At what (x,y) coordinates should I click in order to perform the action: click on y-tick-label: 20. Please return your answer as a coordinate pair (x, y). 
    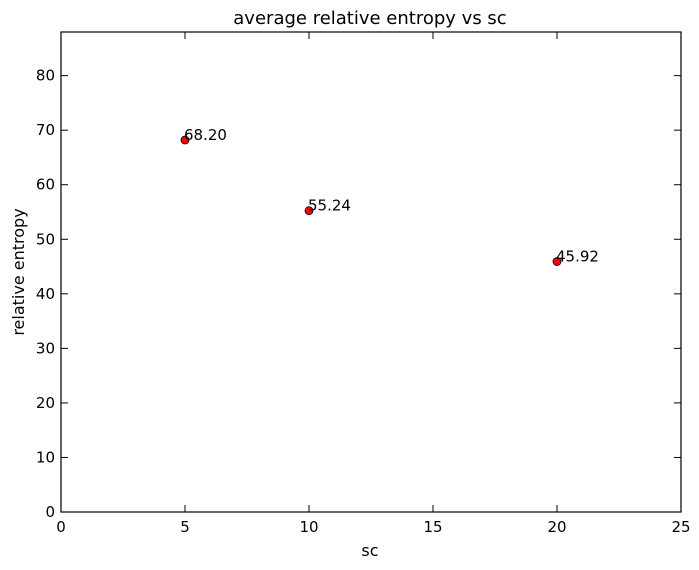
    Looking at the image, I should click on (45, 403).